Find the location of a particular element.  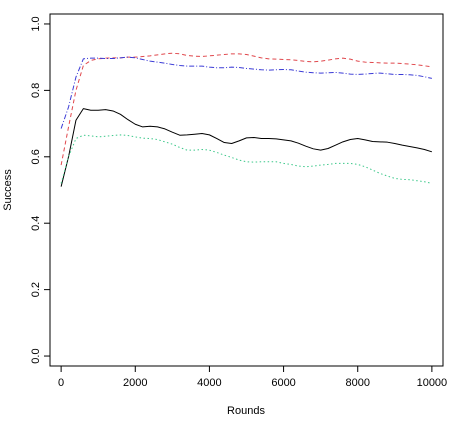

x-tick-label: 8000 is located at coordinates (357, 383).